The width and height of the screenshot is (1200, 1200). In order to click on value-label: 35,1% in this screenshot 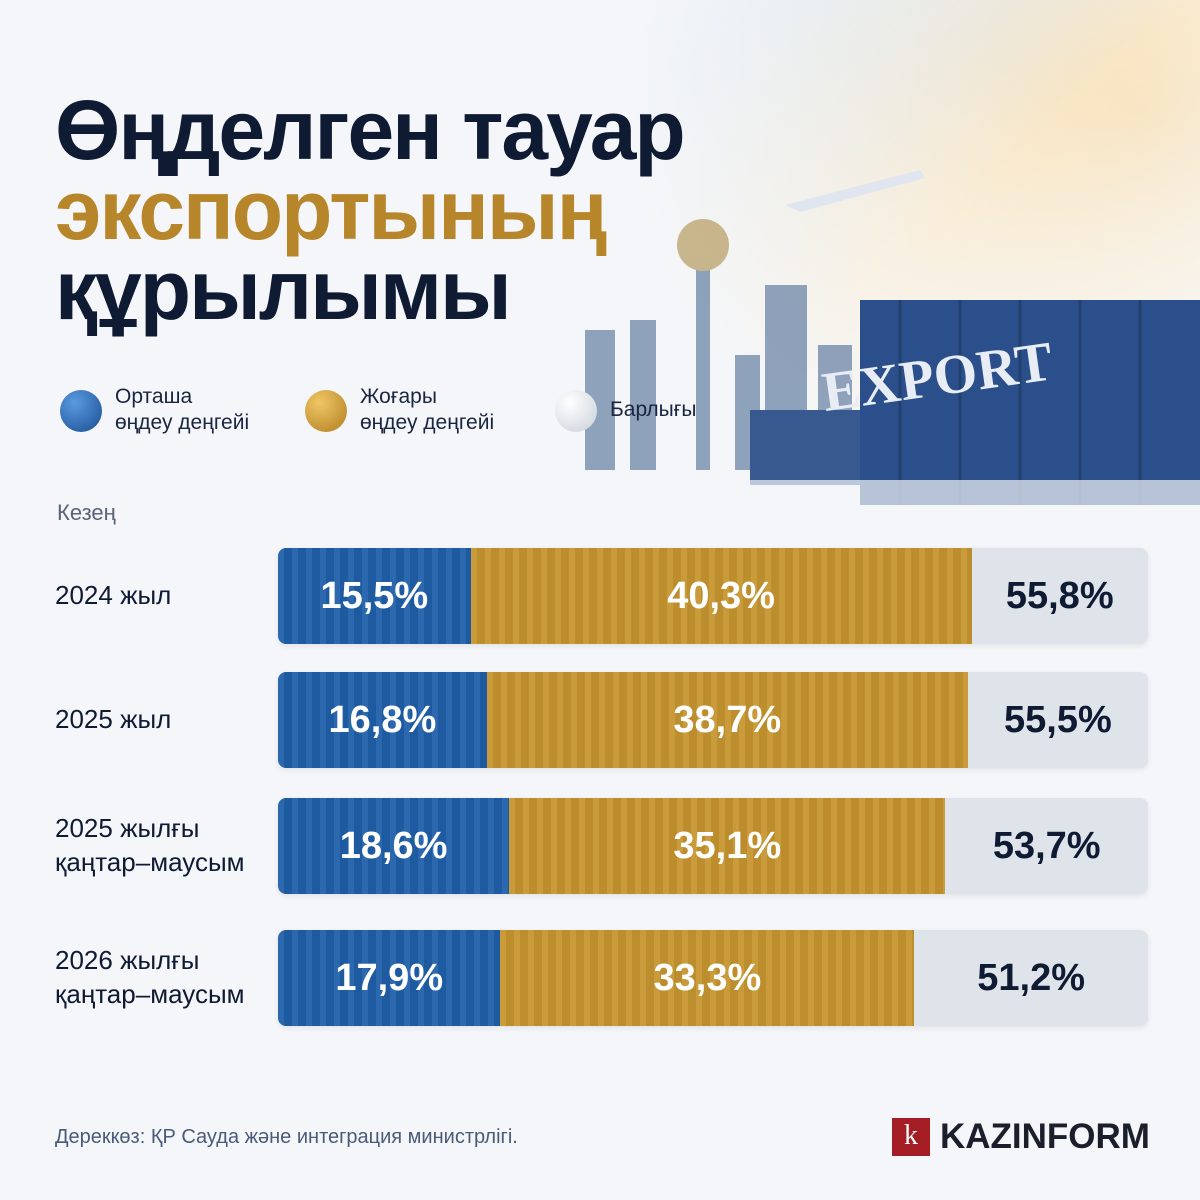, I will do `click(727, 845)`.